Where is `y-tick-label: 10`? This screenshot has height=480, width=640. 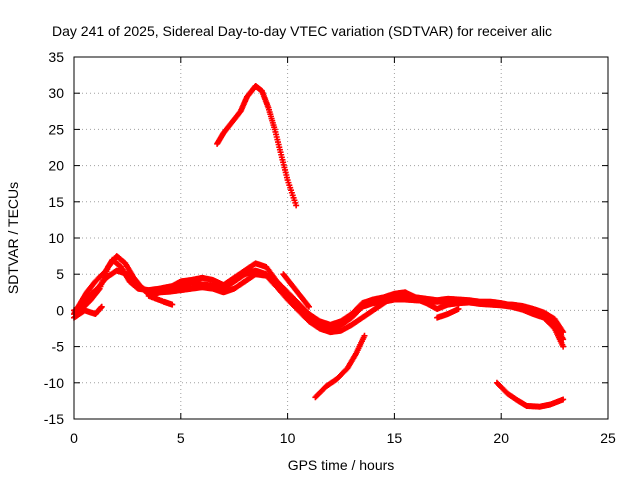 y-tick-label: 10 is located at coordinates (56, 238).